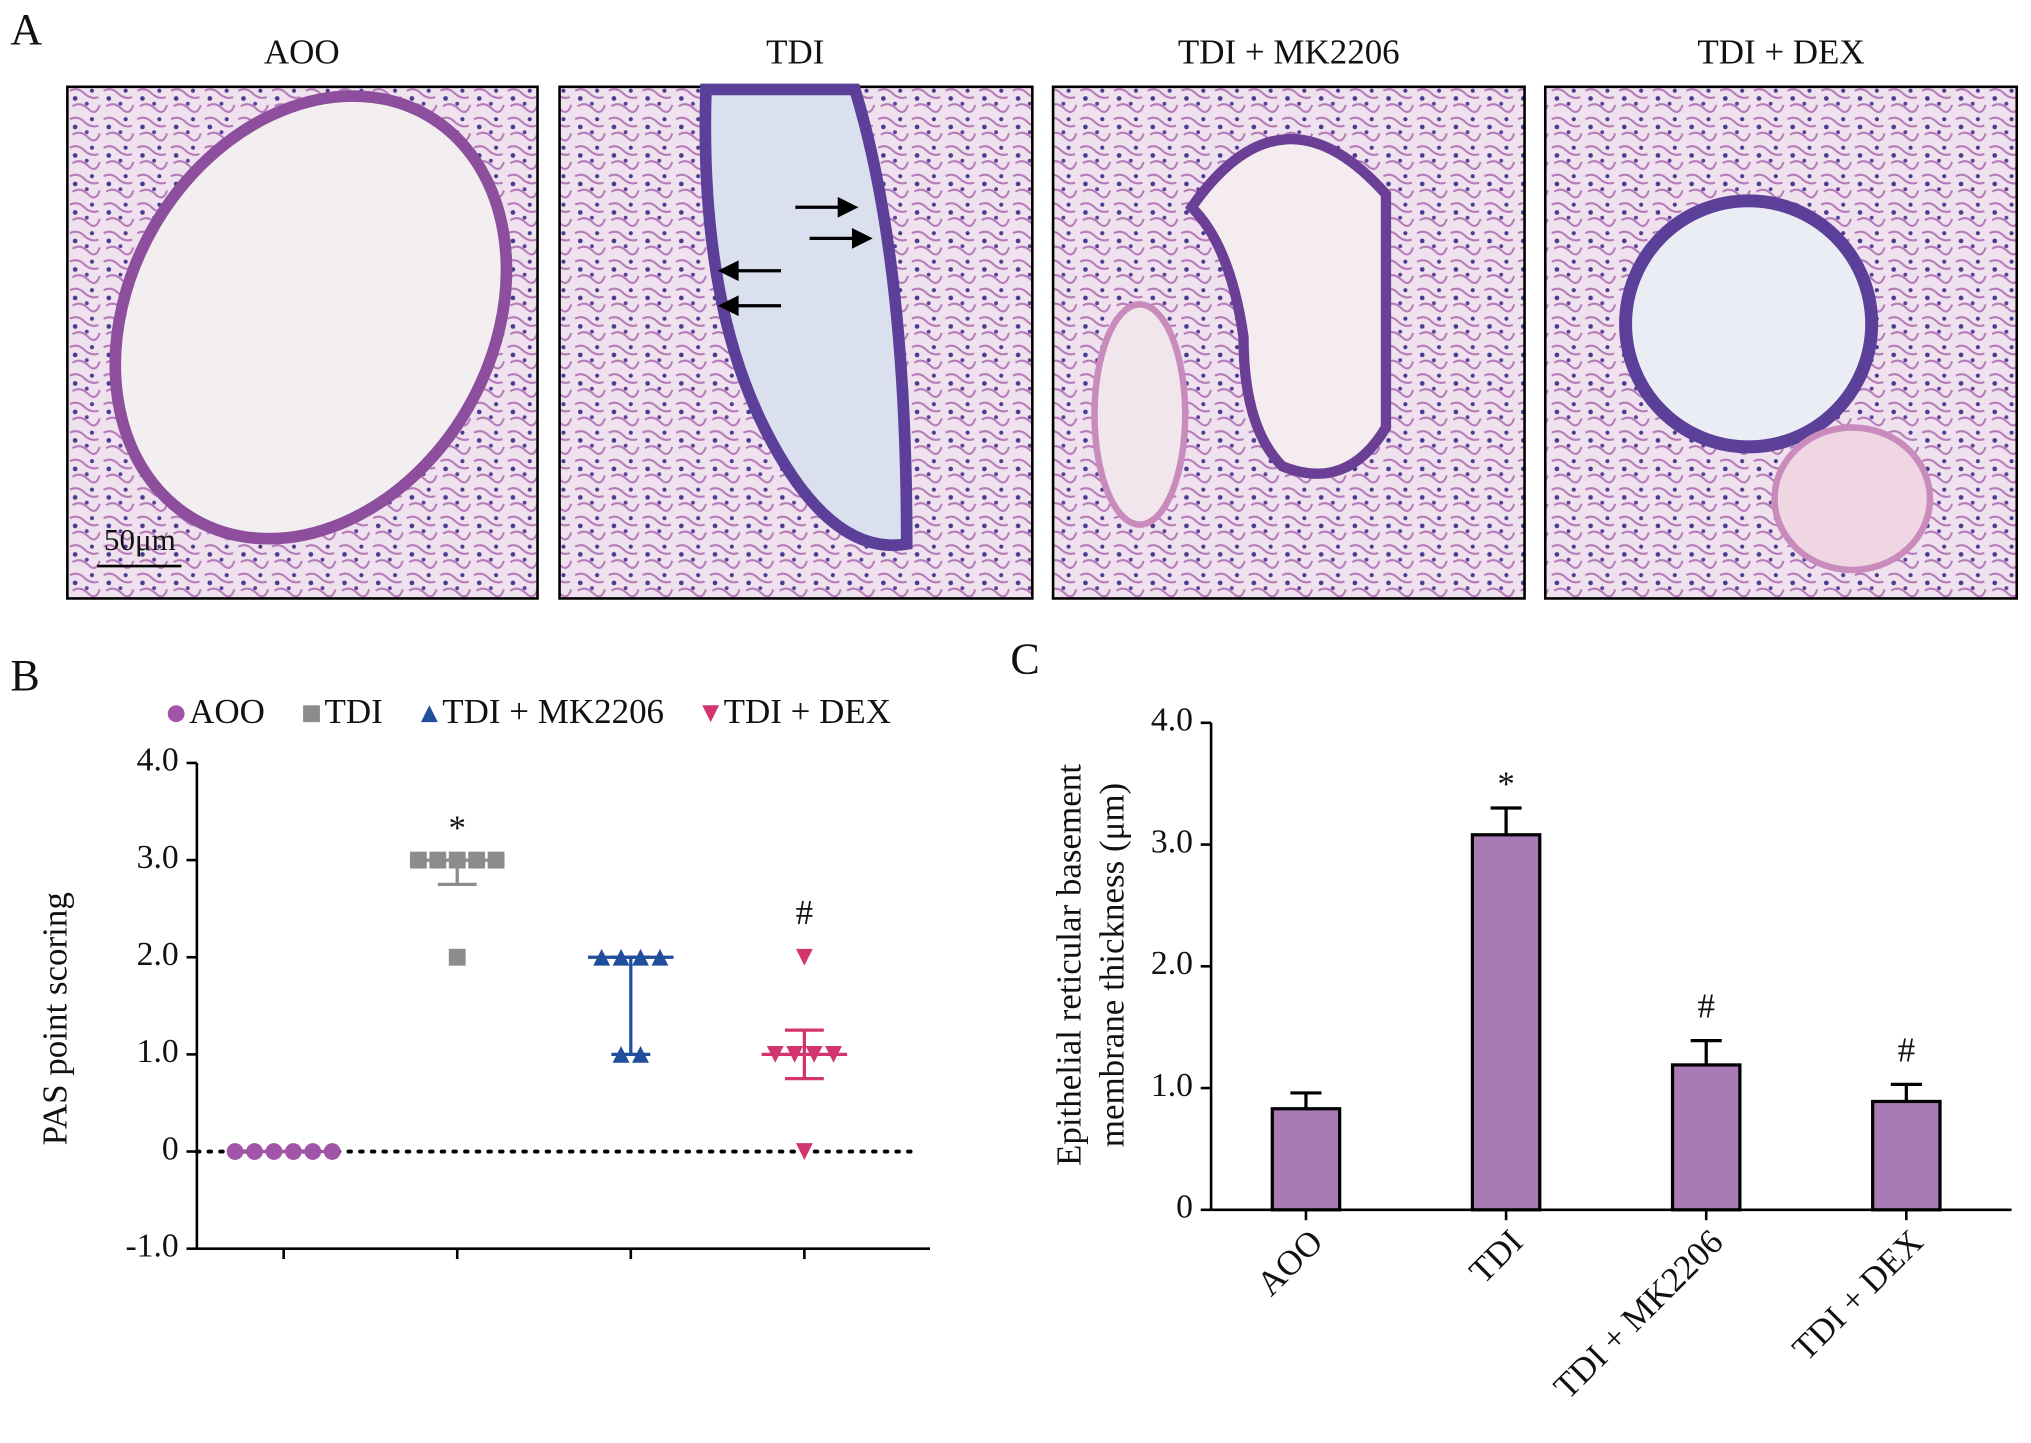  I want to click on scale-bar-label: 50μm, so click(140, 539).